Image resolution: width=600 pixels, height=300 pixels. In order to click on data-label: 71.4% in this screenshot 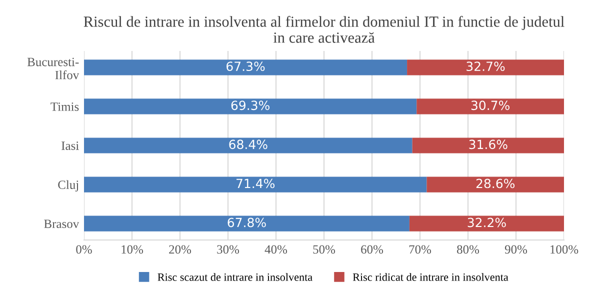, I will do `click(255, 183)`.